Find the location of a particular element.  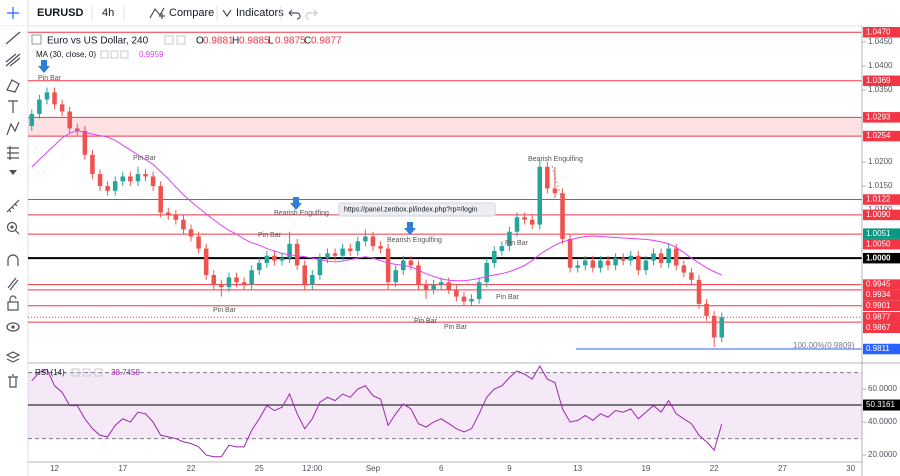

visibility is located at coordinates (13, 327).